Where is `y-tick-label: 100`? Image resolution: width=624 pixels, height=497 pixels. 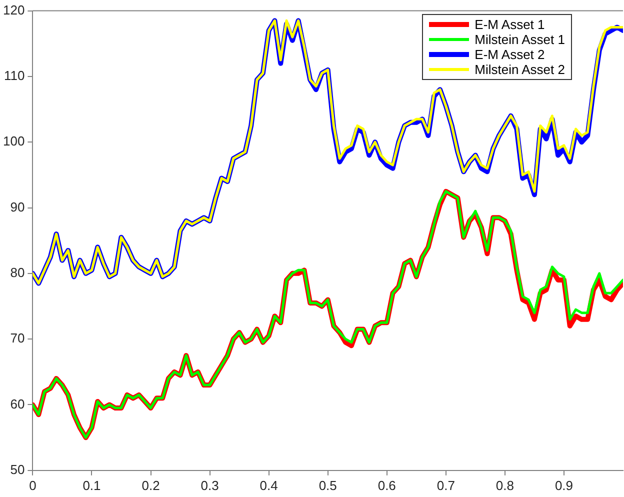
y-tick-label: 100 is located at coordinates (13, 141).